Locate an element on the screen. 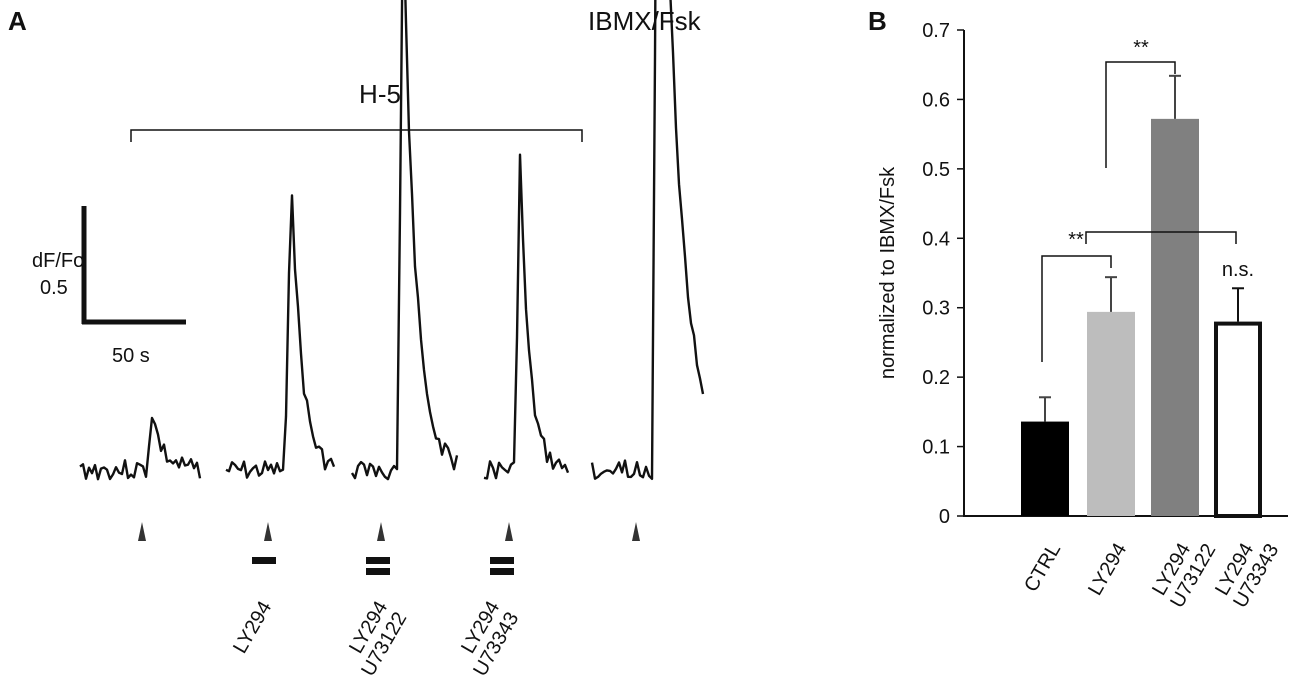 The image size is (1300, 679). sig-bracket-ly294-u73122 is located at coordinates (1140, 114).